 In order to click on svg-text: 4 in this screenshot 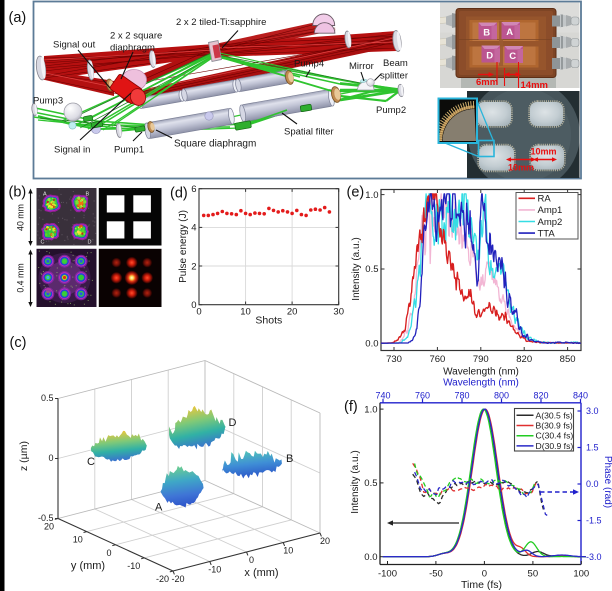, I will do `click(193, 228)`.